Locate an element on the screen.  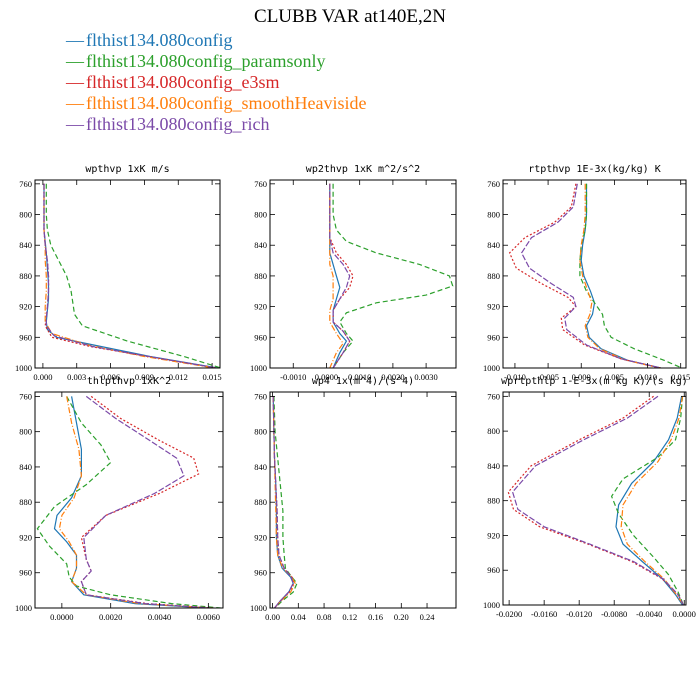
x-tick-label: 0.00 is located at coordinates (272, 617).